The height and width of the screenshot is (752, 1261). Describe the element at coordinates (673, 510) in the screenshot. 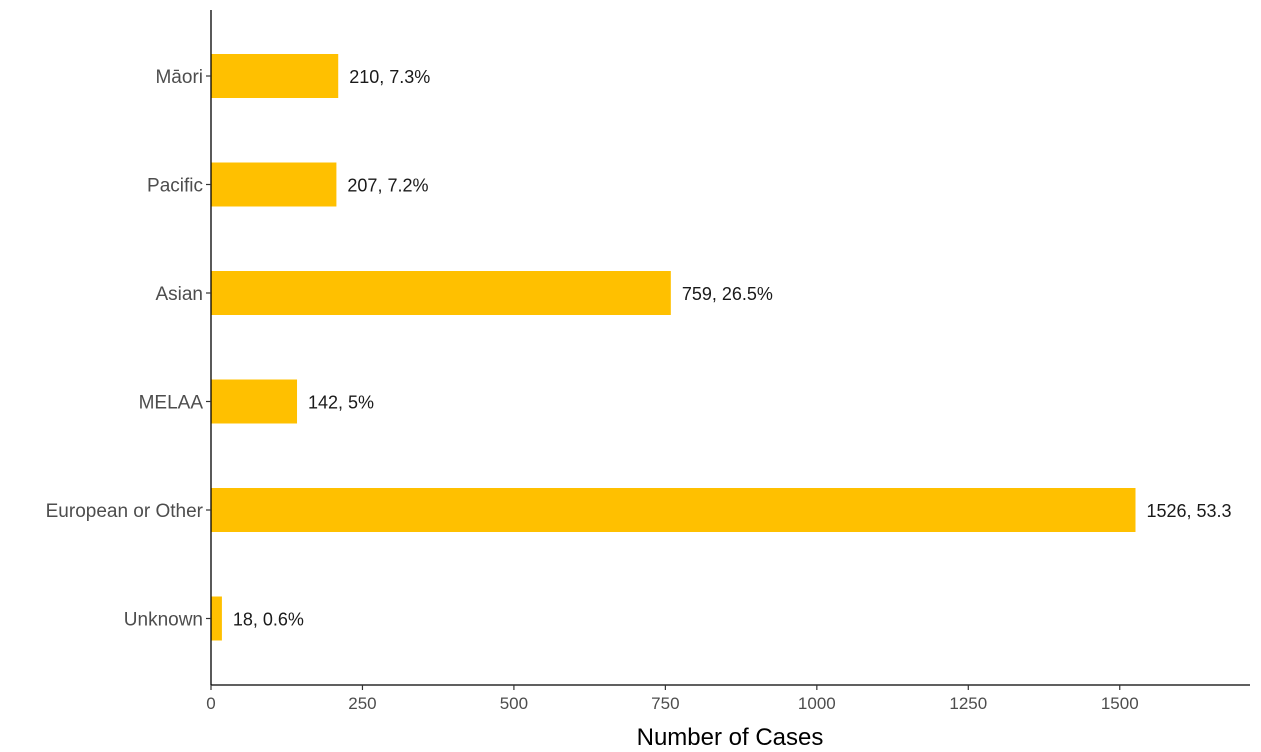

I see `bar-european-or-other` at that location.